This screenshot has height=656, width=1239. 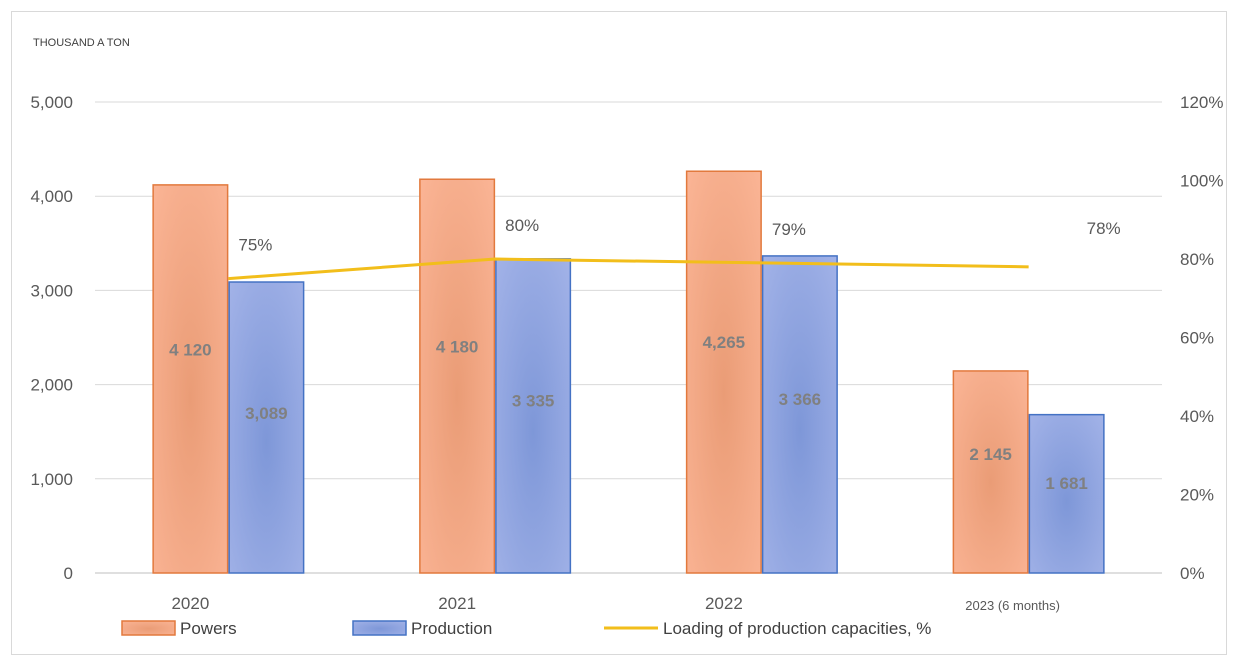 What do you see at coordinates (190, 603) in the screenshot?
I see `category-label: 2020` at bounding box center [190, 603].